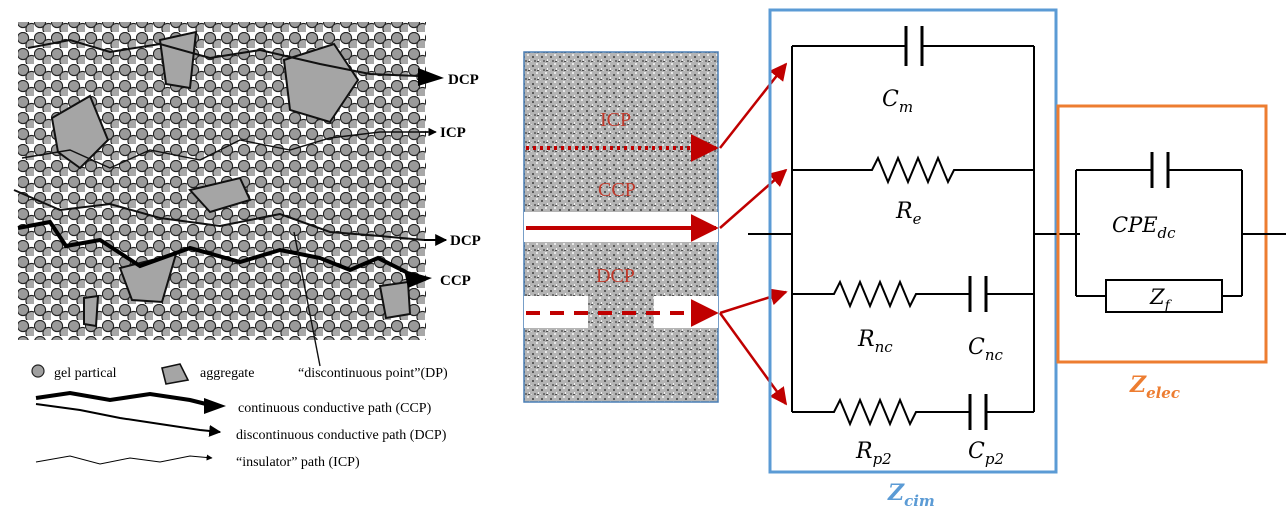 Image resolution: width=1286 pixels, height=512 pixels. Describe the element at coordinates (753, 234) in the screenshot. I see `connector-arrows` at that location.